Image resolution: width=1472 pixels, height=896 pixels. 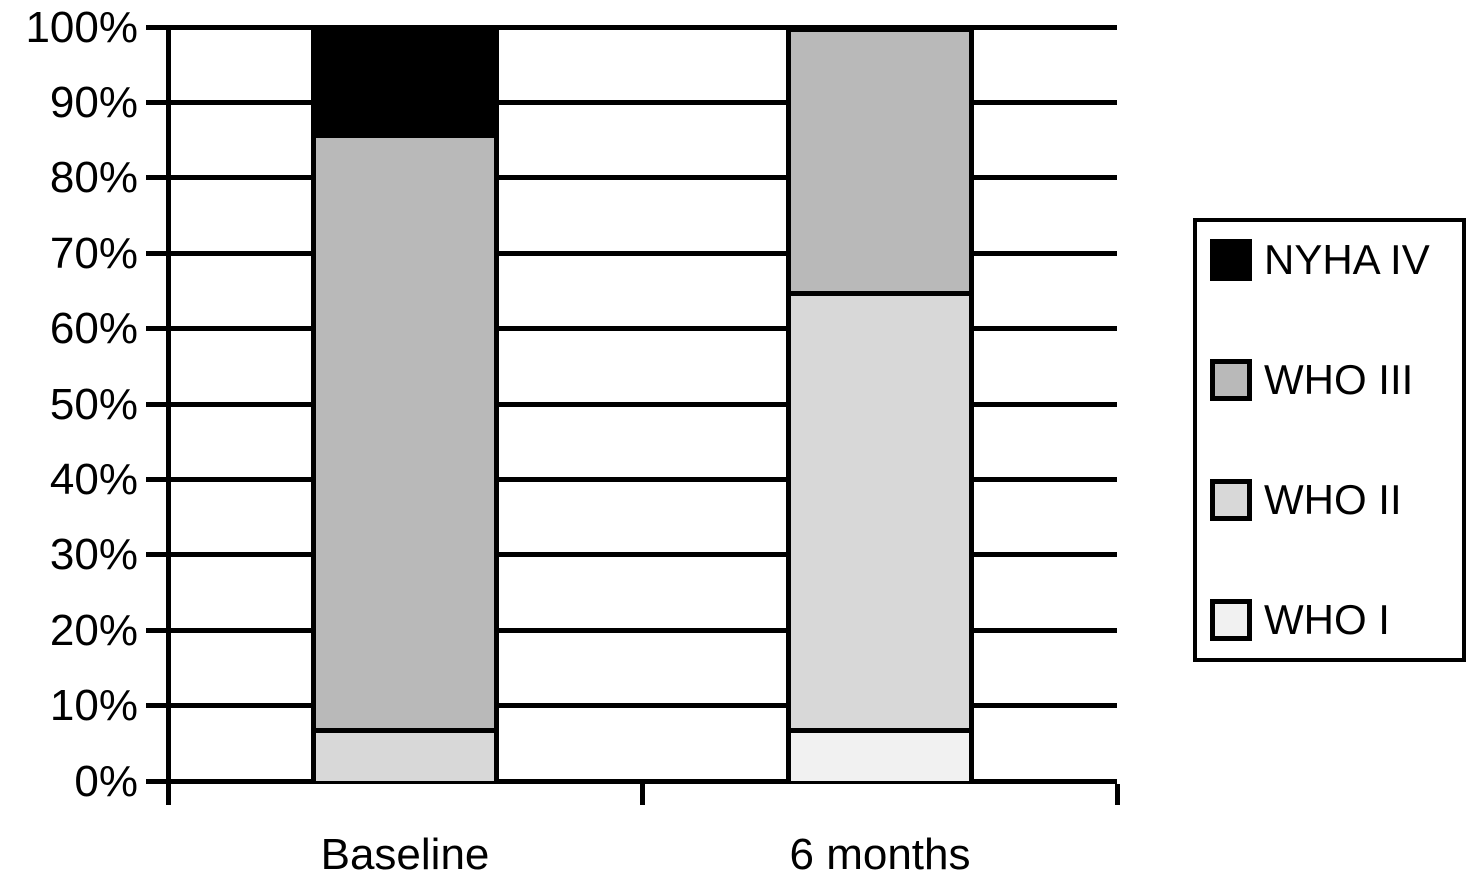 What do you see at coordinates (93, 177) in the screenshot?
I see `y-tick-label: 80%` at bounding box center [93, 177].